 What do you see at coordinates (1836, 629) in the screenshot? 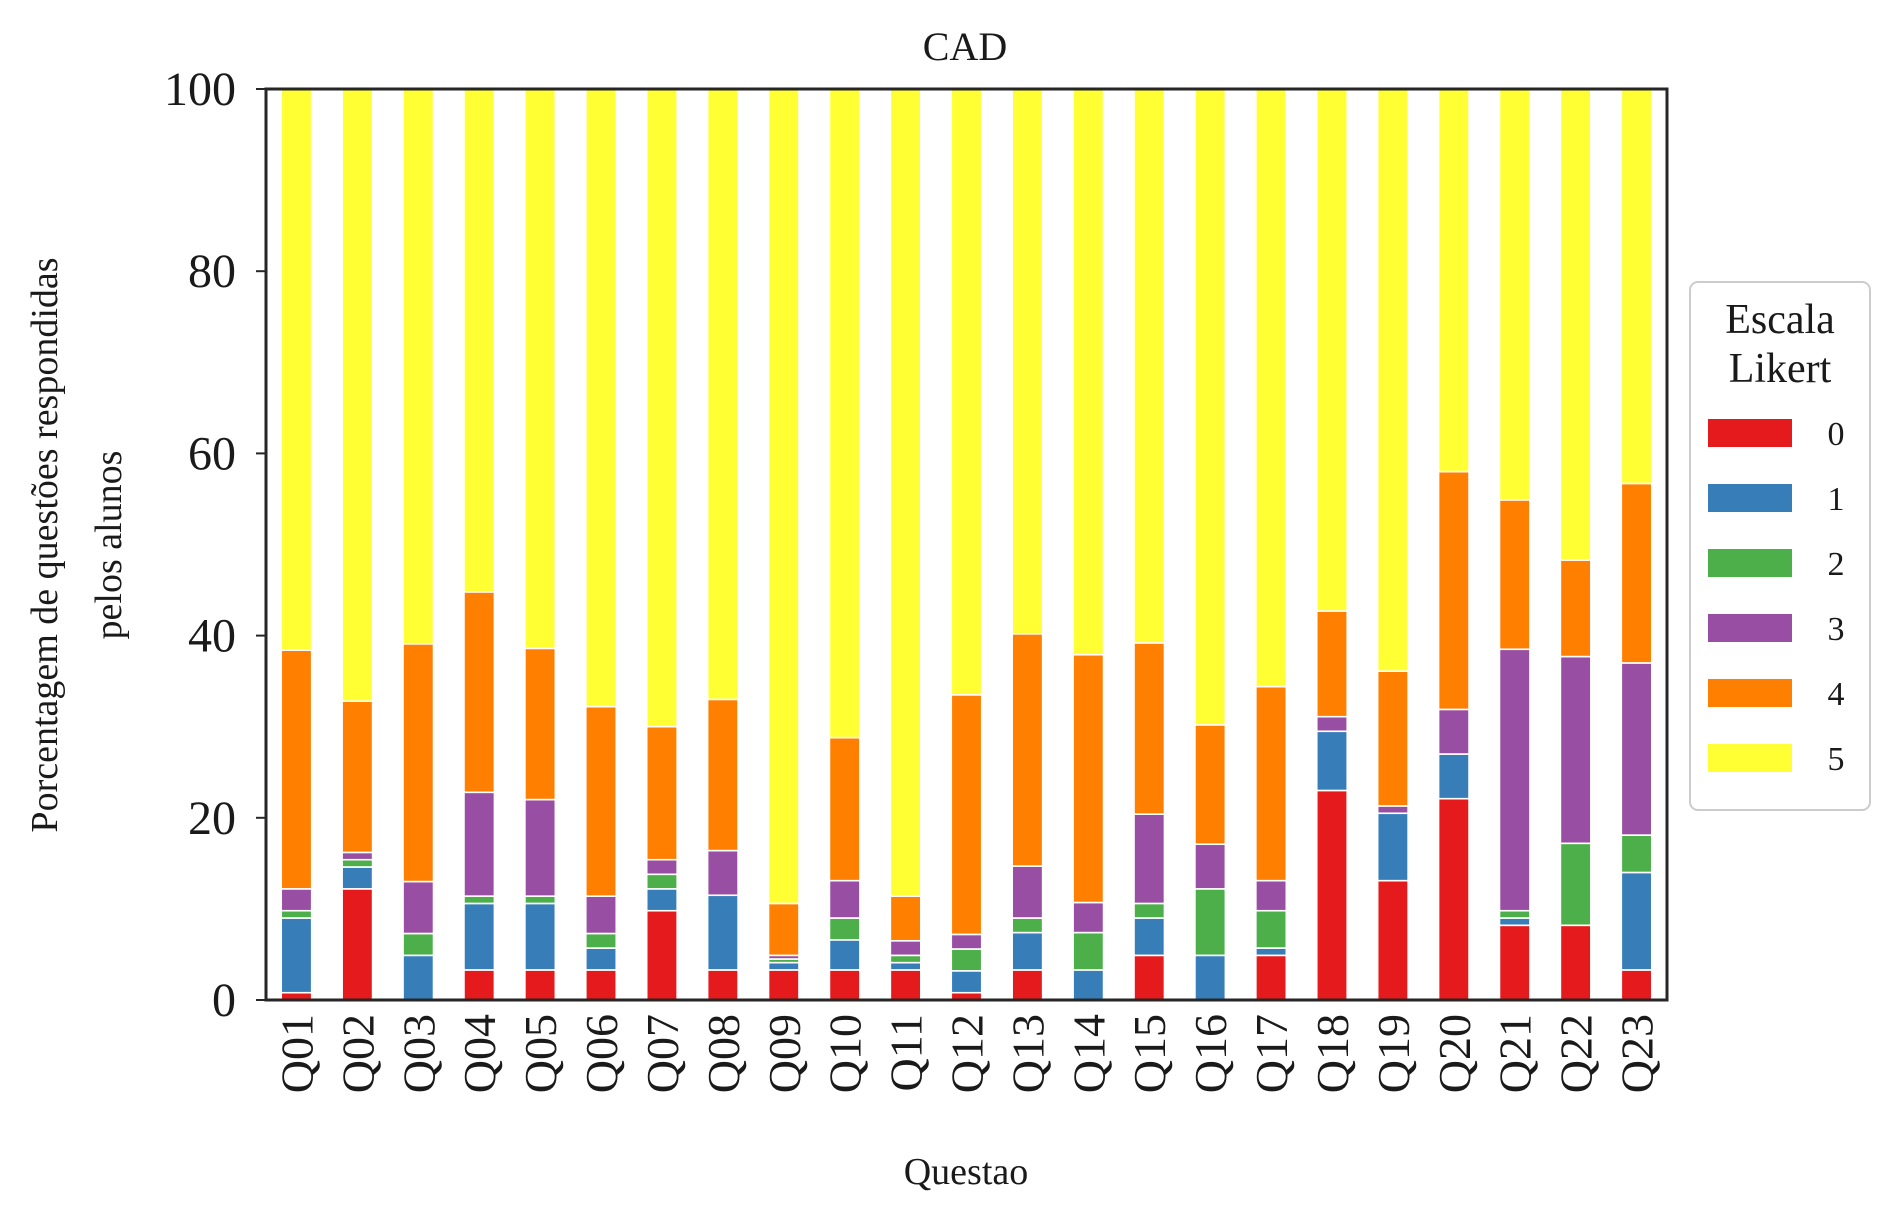
I see `legend-label-3: 3` at bounding box center [1836, 629].